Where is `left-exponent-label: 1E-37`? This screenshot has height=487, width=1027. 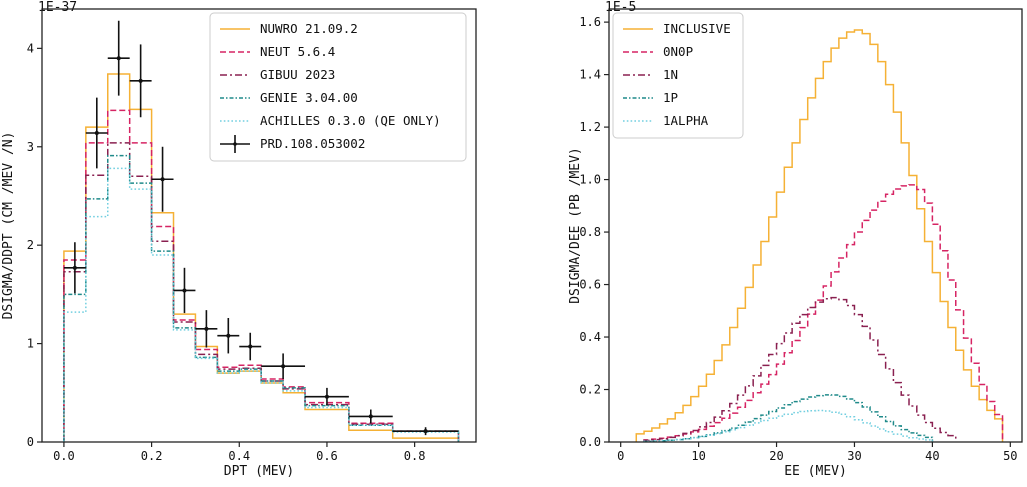
left-exponent-label: 1E-37 is located at coordinates (57, 7).